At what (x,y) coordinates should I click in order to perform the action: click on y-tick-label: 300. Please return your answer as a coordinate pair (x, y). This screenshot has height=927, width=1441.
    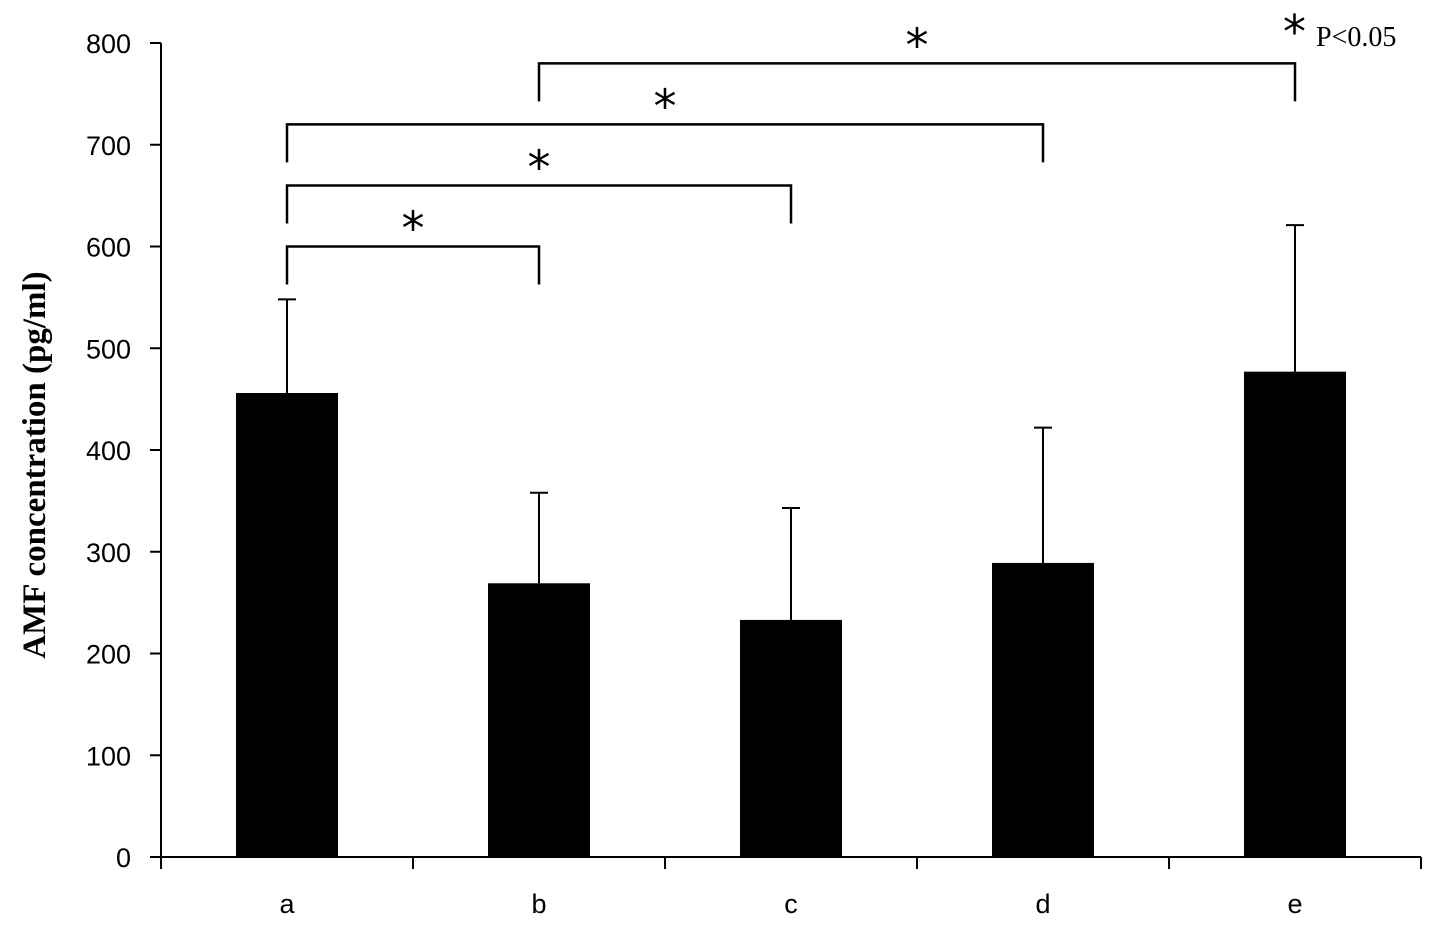
    Looking at the image, I should click on (108, 553).